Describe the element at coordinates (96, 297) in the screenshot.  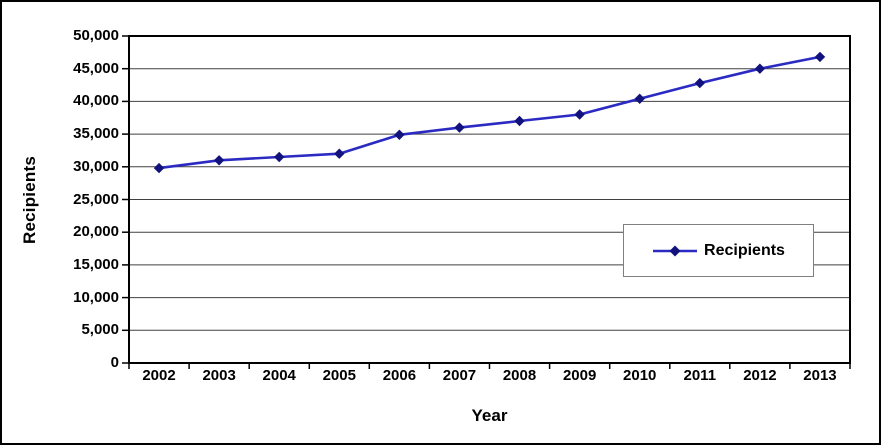
I see `y-tick-label: 10,000` at that location.